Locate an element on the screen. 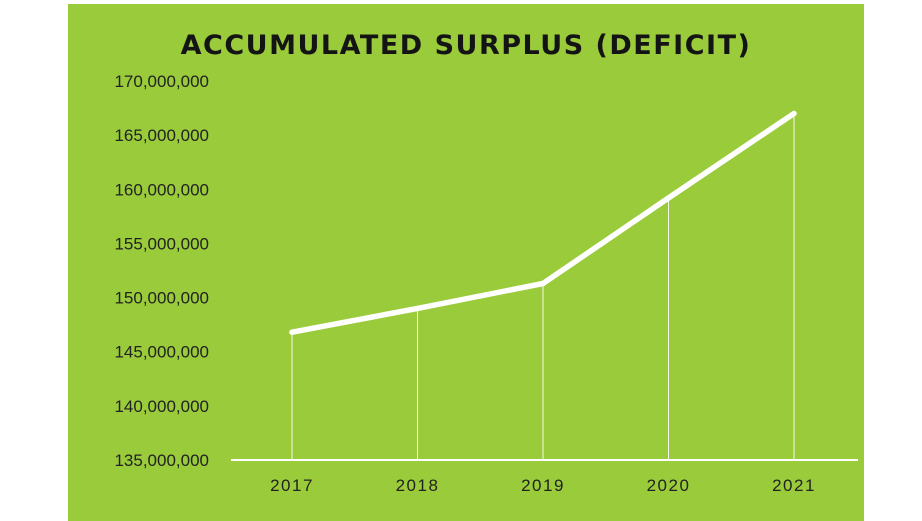 The image size is (922, 521). x-tick-label: 2019 is located at coordinates (543, 485).